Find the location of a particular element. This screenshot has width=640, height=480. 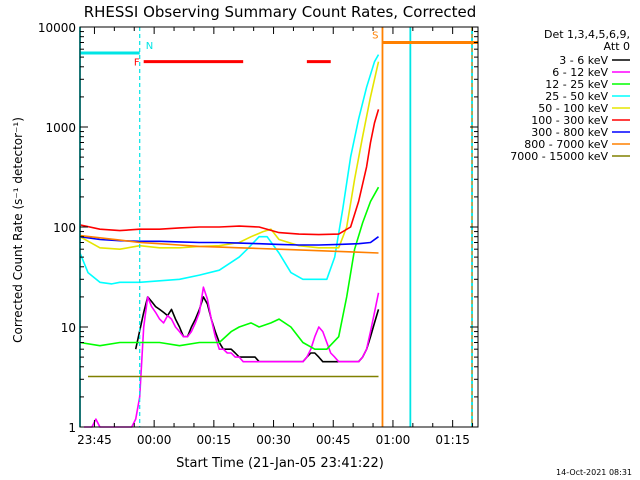

x-tick-label: 01:15 is located at coordinates (452, 440).